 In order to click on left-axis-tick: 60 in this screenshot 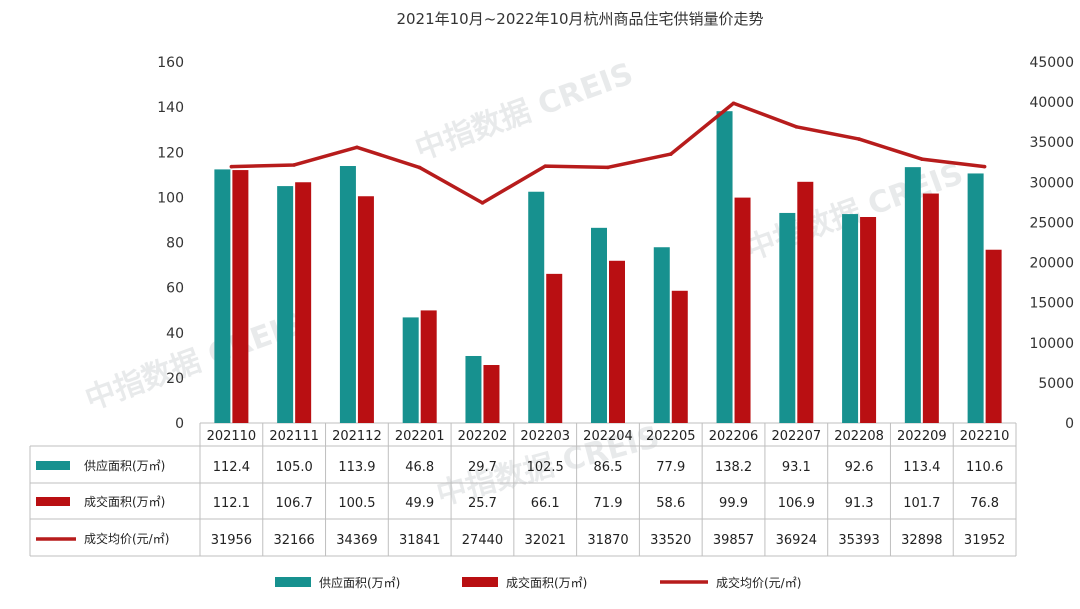, I will do `click(175, 289)`.